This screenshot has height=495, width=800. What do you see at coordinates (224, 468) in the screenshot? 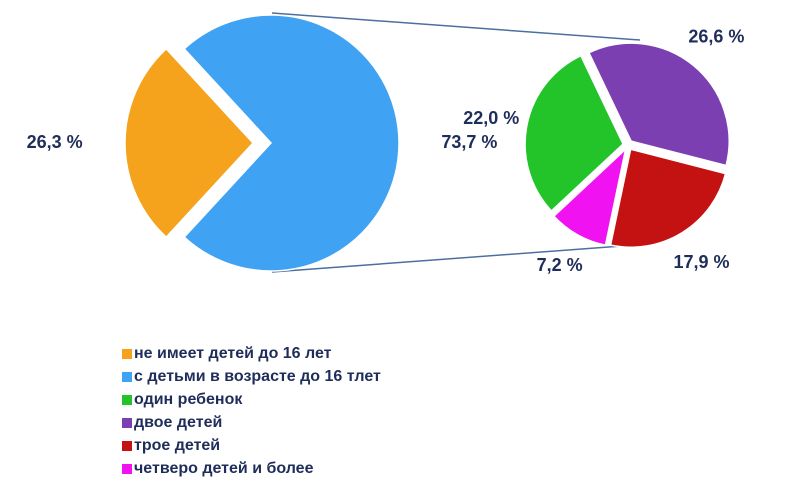
I see `legend-label: четверо детей и более` at bounding box center [224, 468].